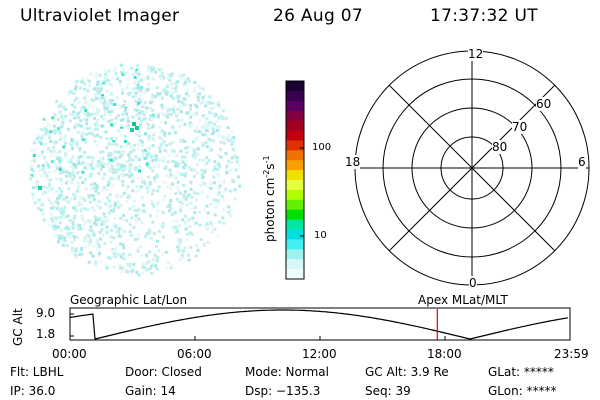 The image size is (600, 400). I want to click on lat-label-70: 70, so click(520, 127).